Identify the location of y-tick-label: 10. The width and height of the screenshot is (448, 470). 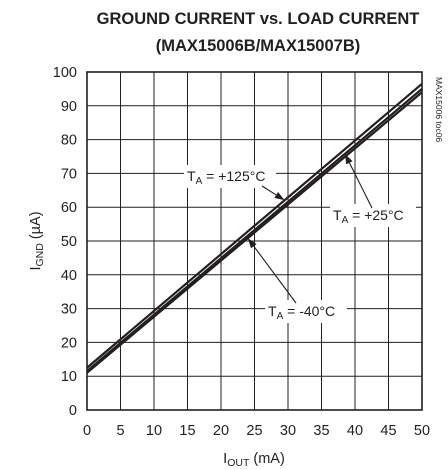
(69, 377).